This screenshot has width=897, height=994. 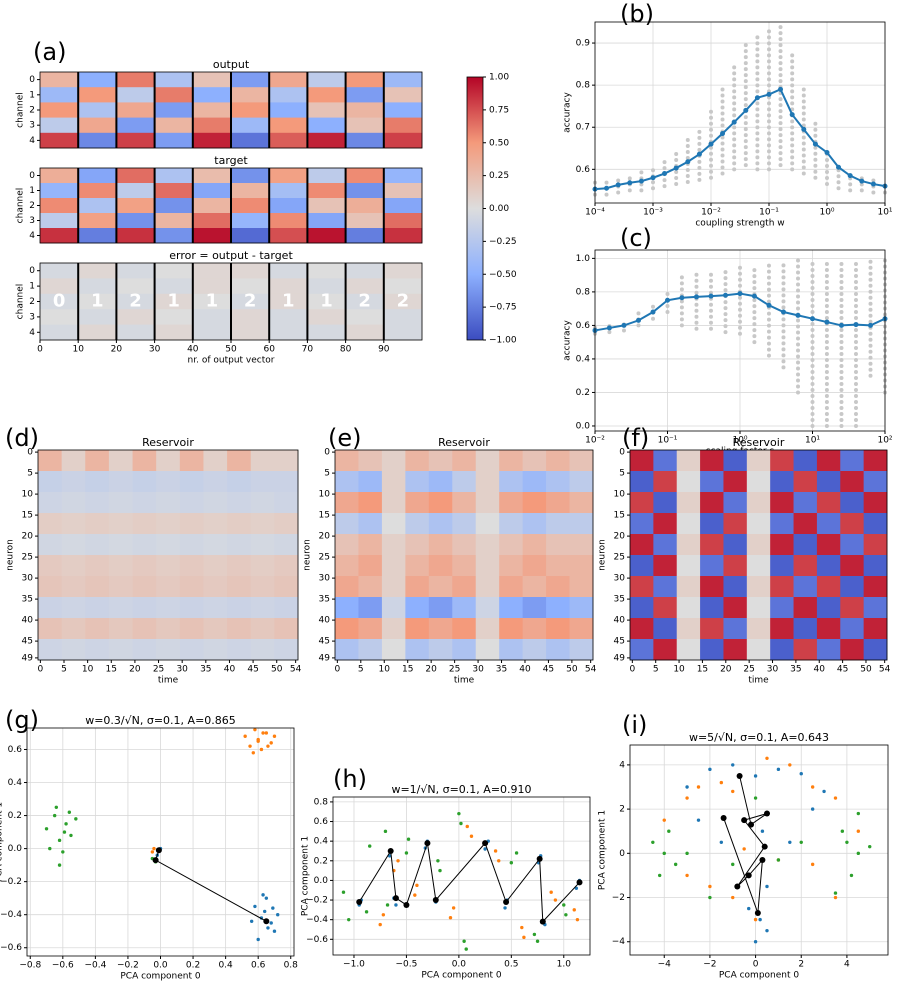 What do you see at coordinates (583, 426) in the screenshot?
I see `y-tick-label: 0.0` at bounding box center [583, 426].